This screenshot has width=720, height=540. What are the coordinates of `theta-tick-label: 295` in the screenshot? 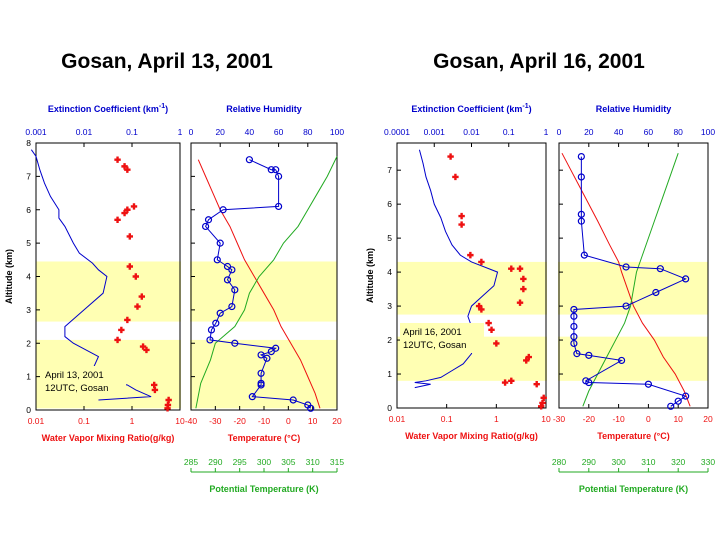 It's located at (240, 462).